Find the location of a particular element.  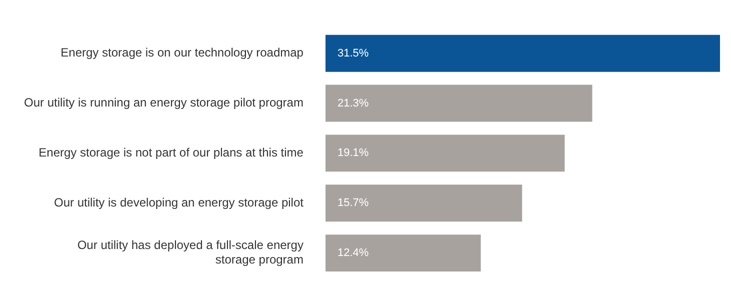

y-tick-label: Our utility is developing an energy storage pilot is located at coordinates (179, 202).